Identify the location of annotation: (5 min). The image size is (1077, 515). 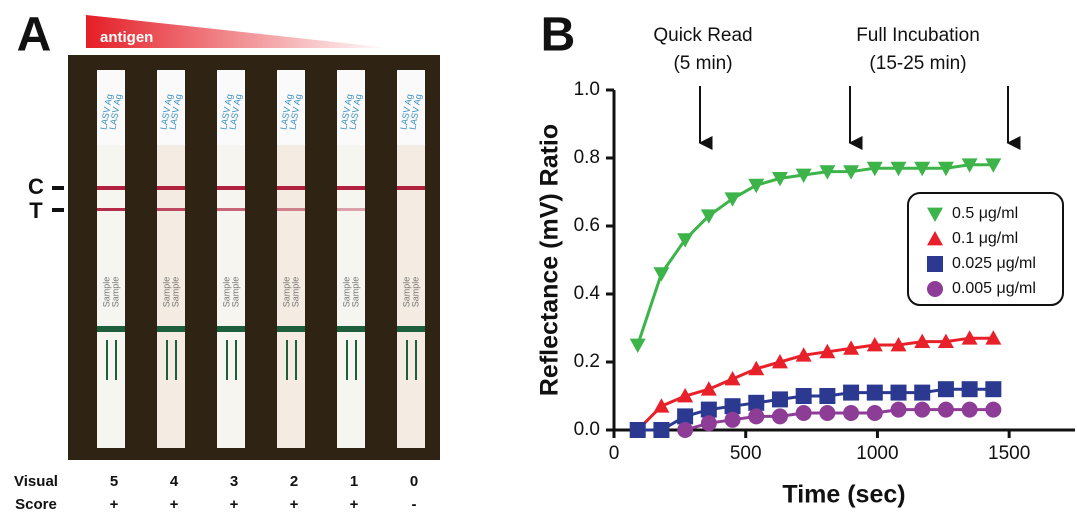
(702, 63).